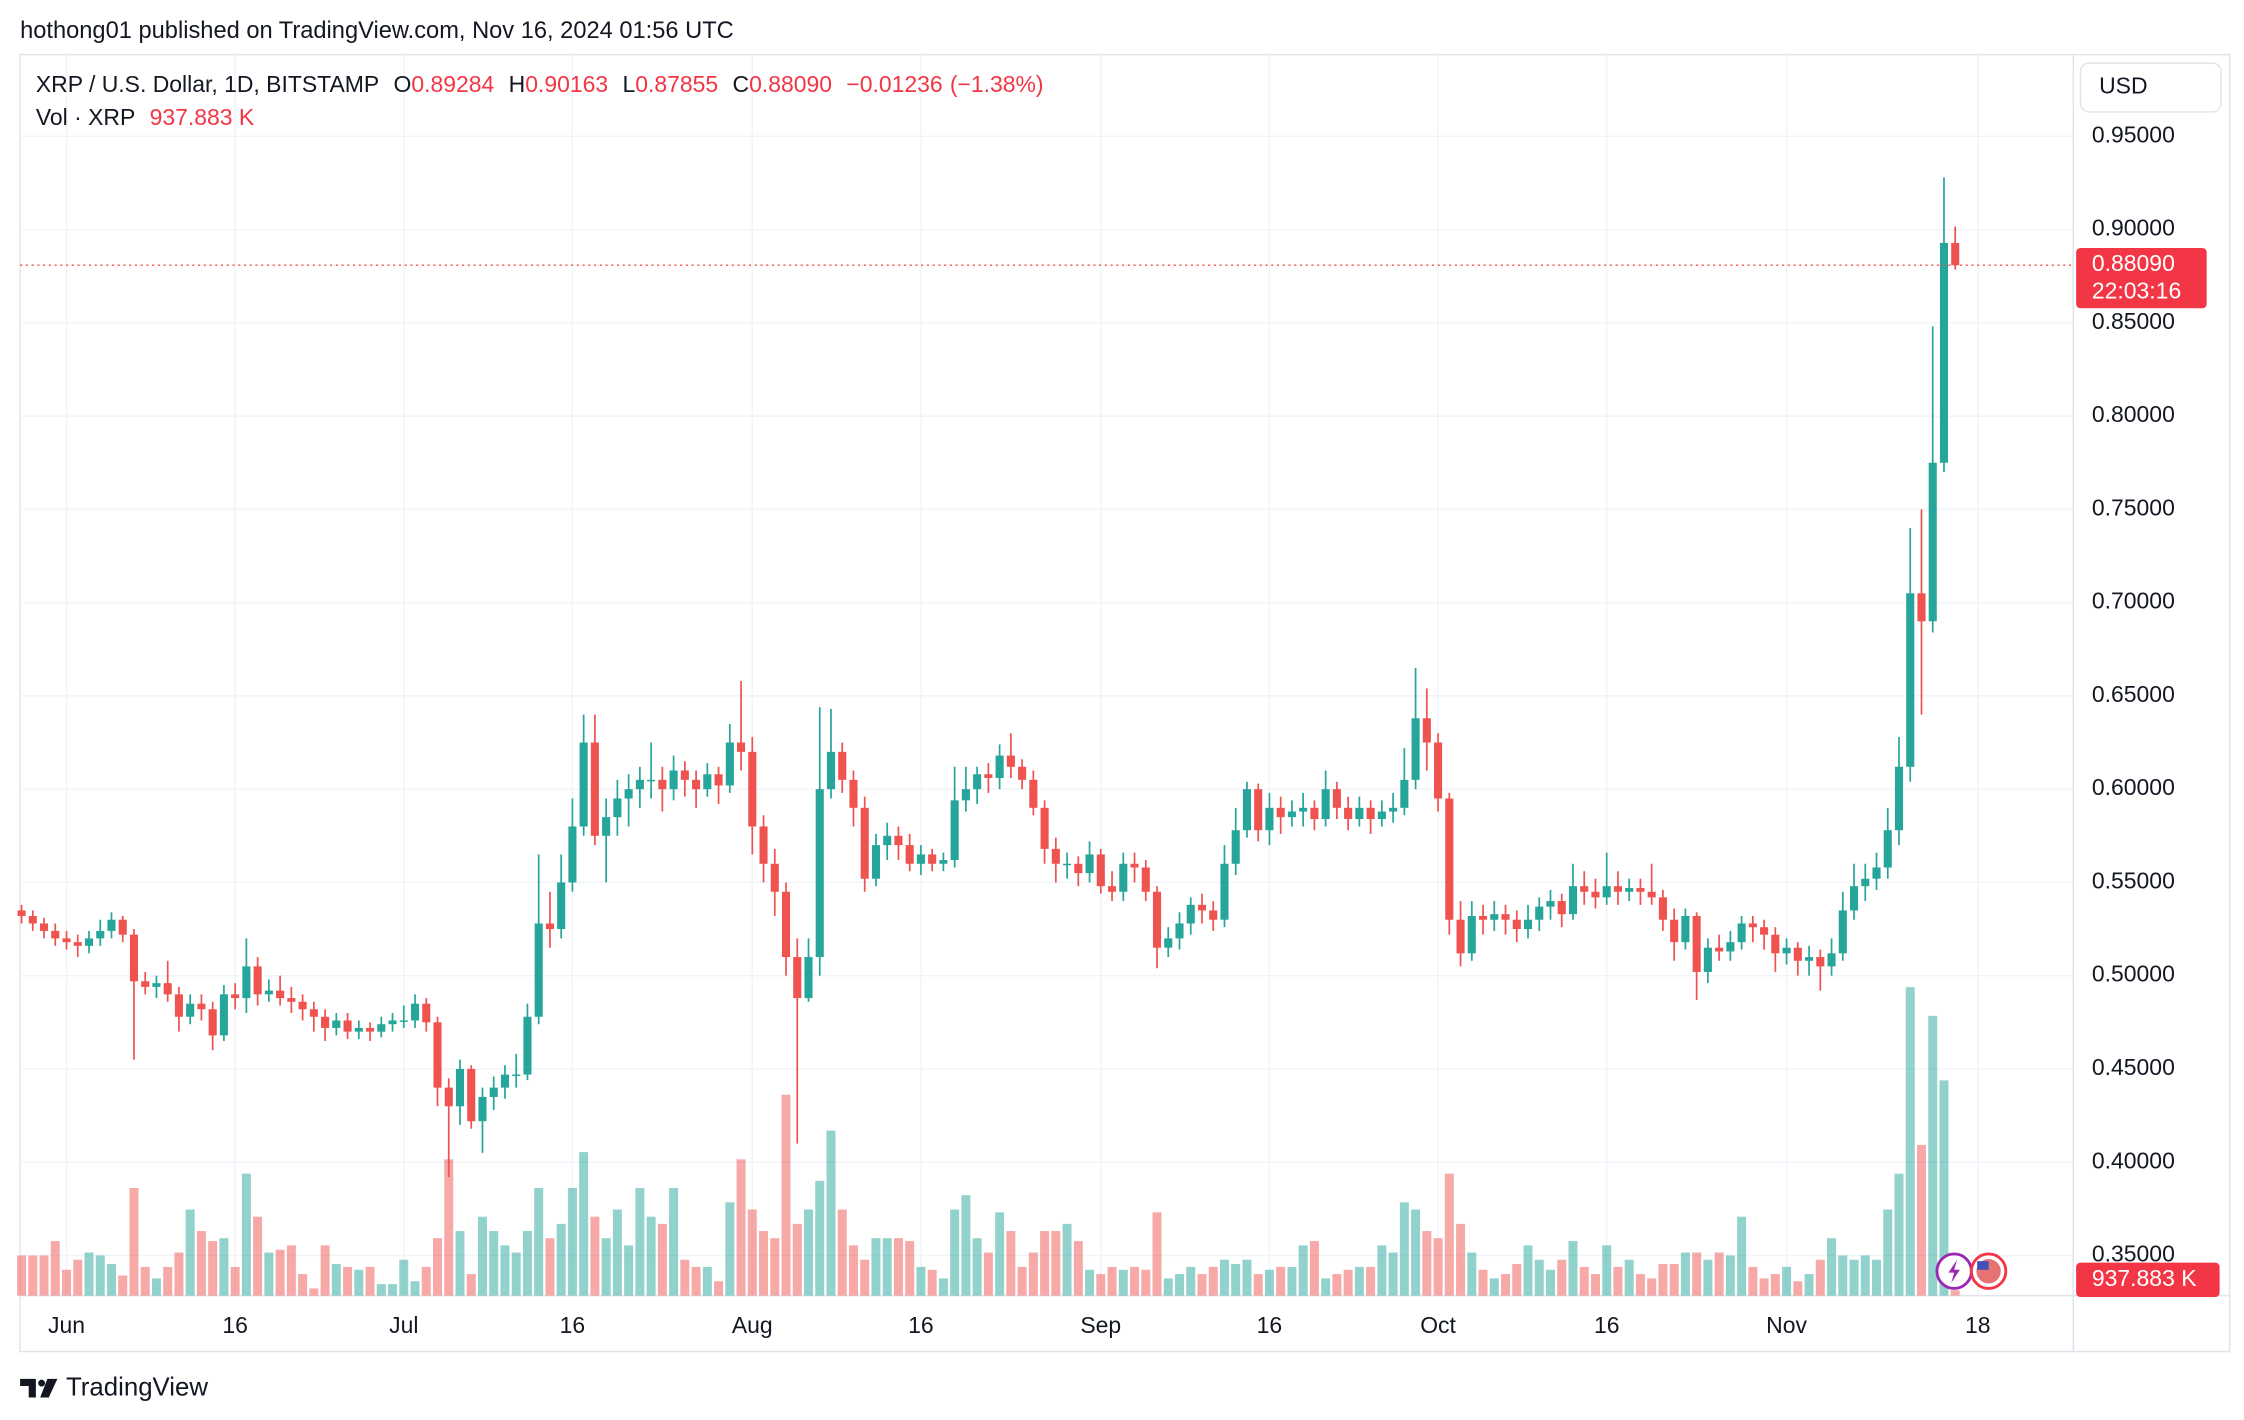  Describe the element at coordinates (2150, 87) in the screenshot. I see `currency-button` at that location.